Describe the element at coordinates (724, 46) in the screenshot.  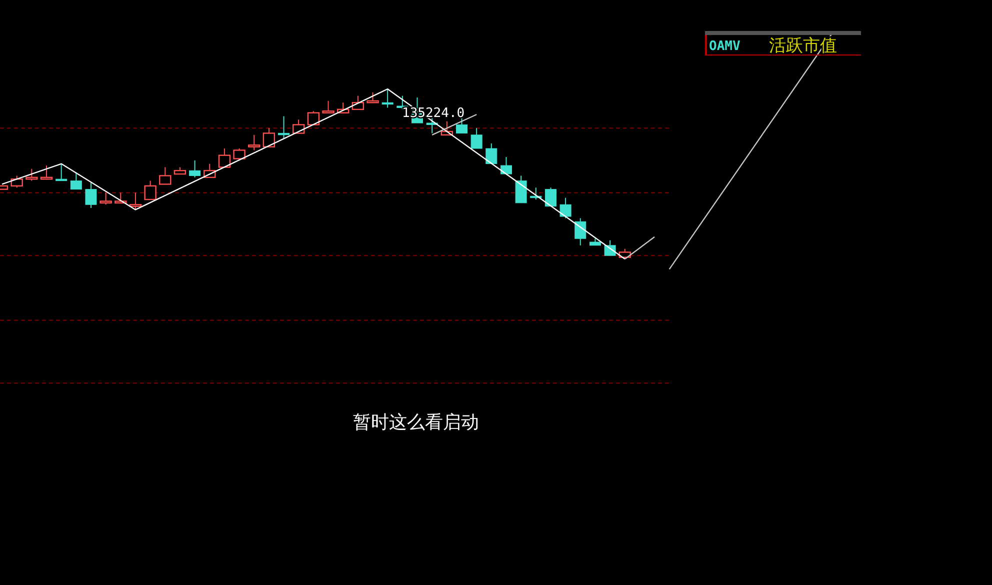
I see `chart-title: OAMV` at that location.